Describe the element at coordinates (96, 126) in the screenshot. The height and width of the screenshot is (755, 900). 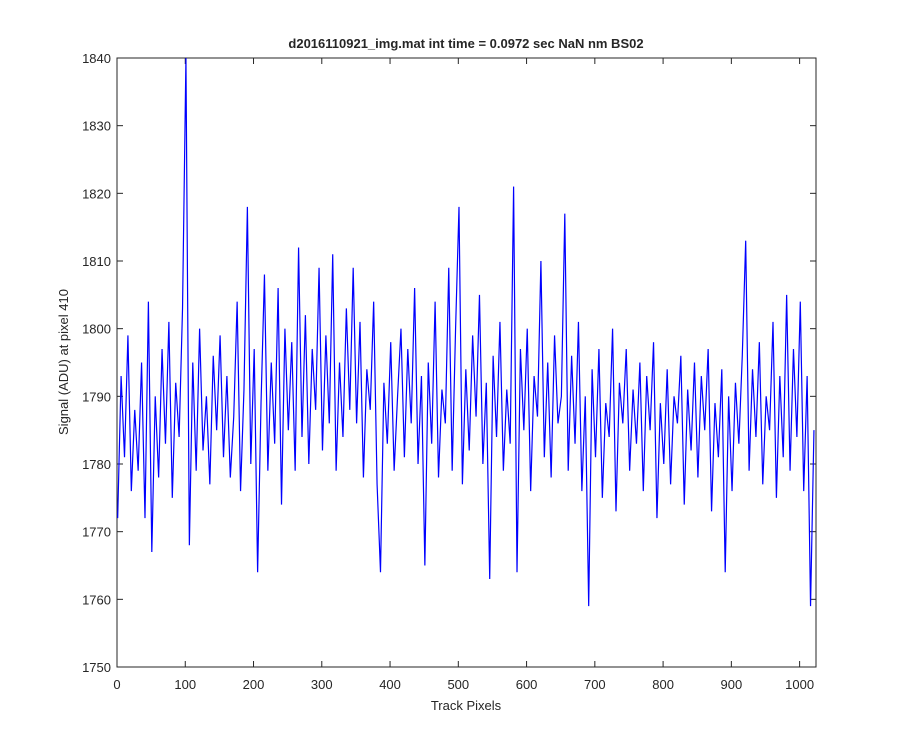
I see `y-tick-label: 1830` at that location.